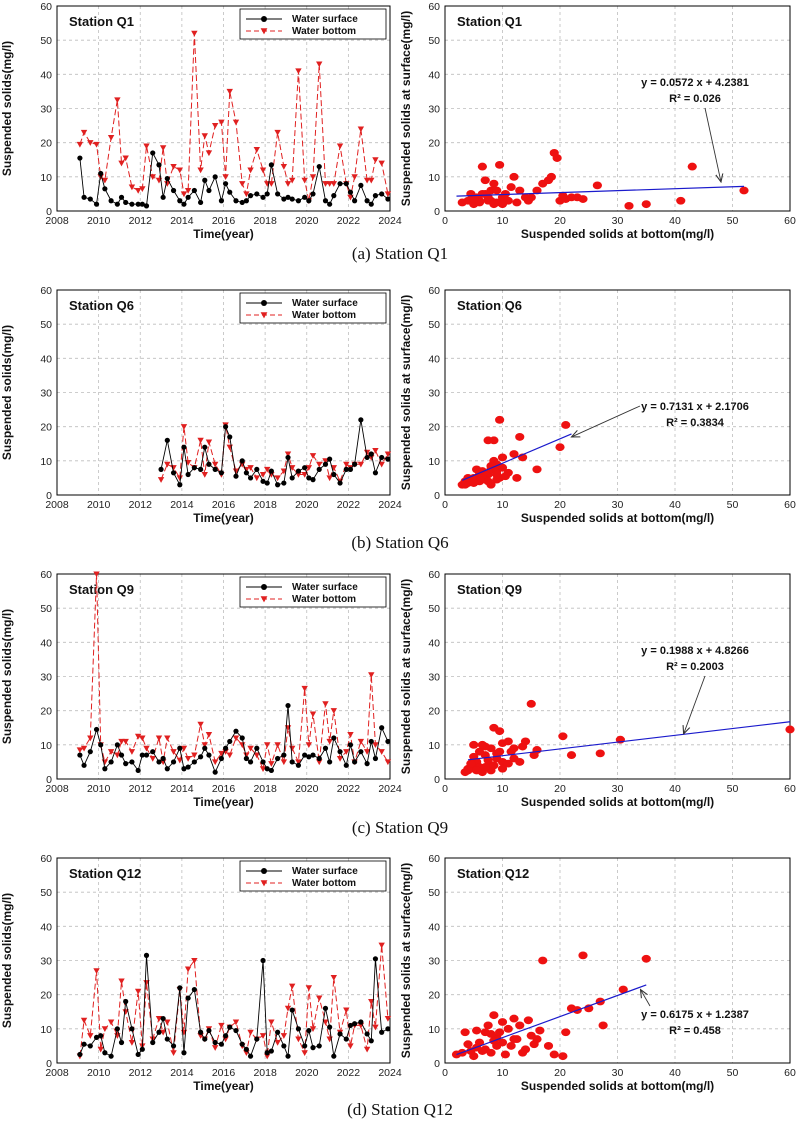 The image size is (800, 1126). I want to click on x-tick-label: 2016, so click(224, 221).